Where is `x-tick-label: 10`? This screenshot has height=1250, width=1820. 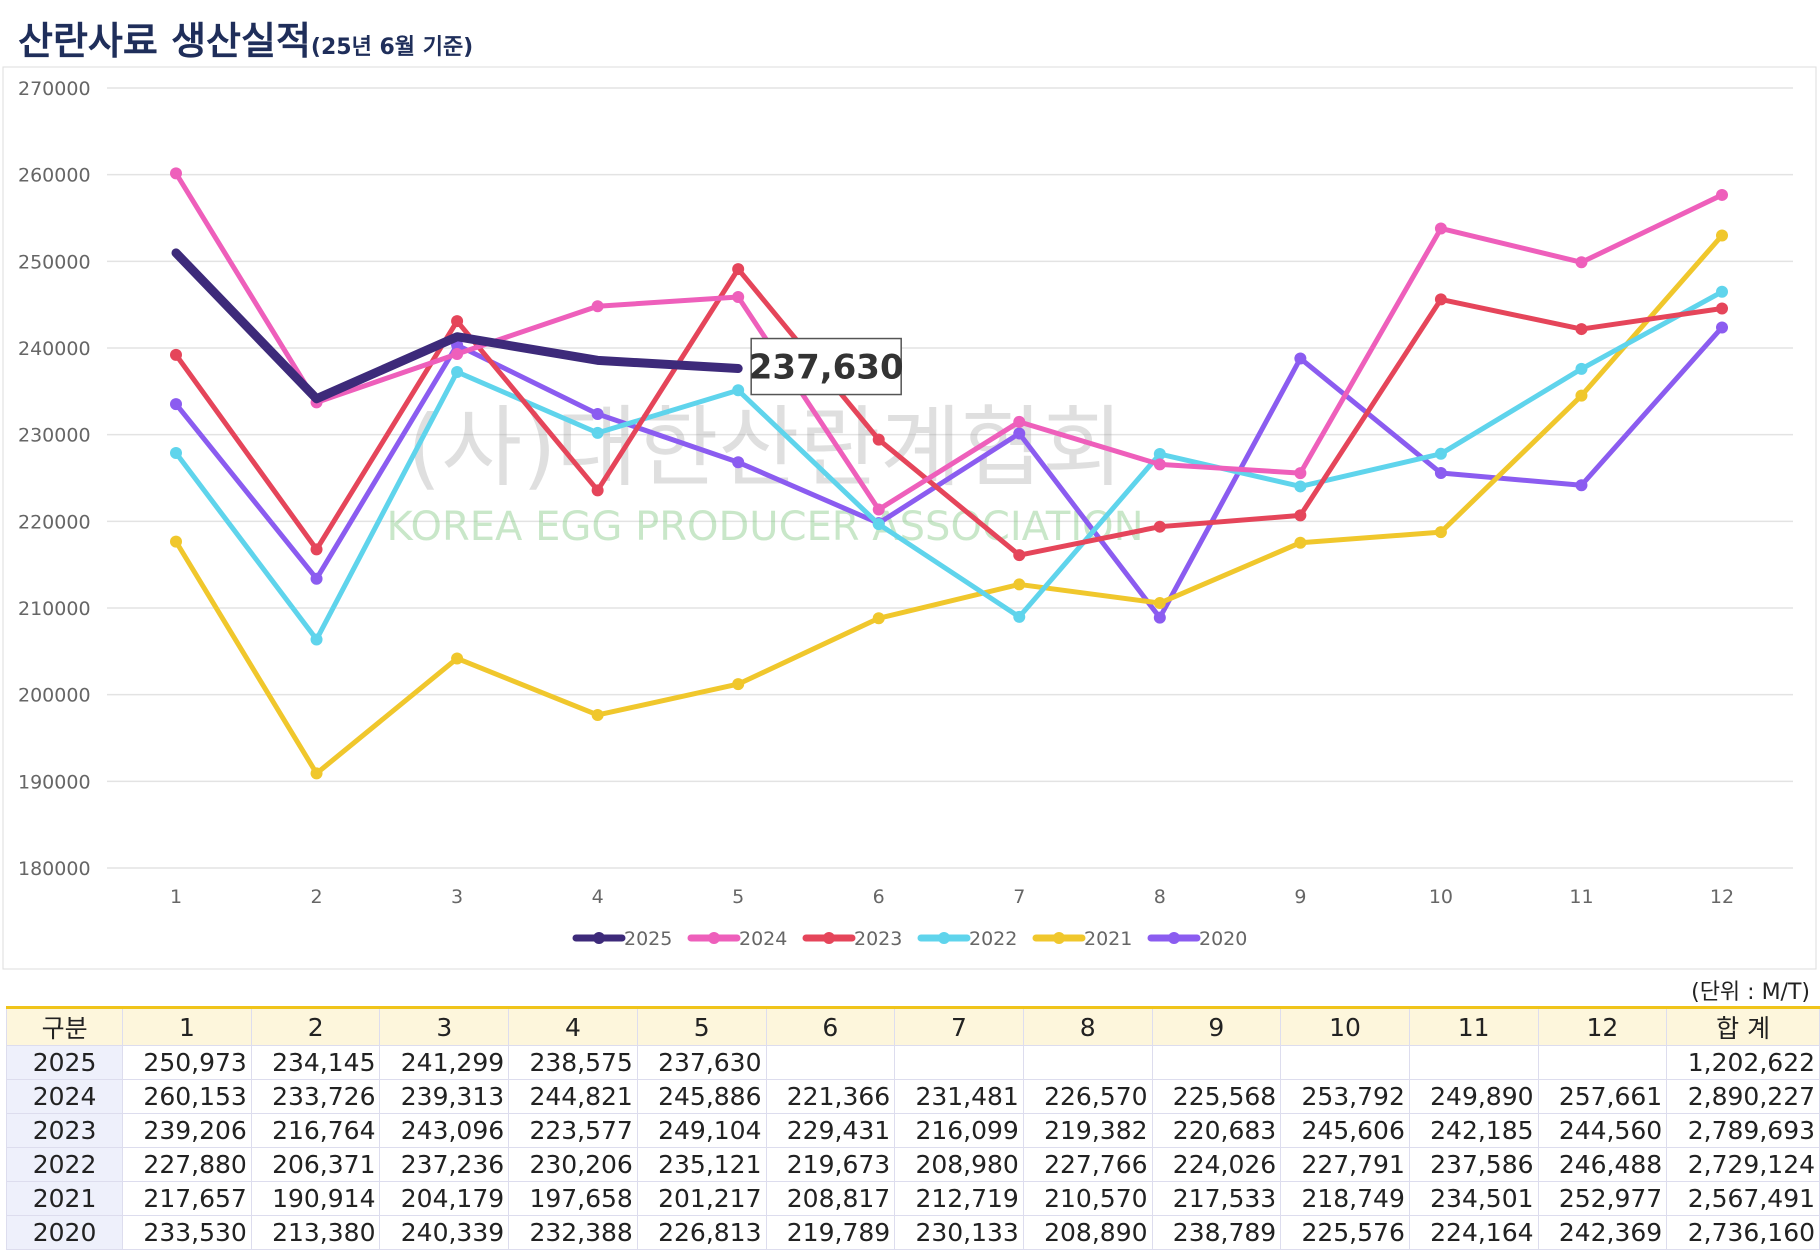
x-tick-label: 10 is located at coordinates (1441, 897).